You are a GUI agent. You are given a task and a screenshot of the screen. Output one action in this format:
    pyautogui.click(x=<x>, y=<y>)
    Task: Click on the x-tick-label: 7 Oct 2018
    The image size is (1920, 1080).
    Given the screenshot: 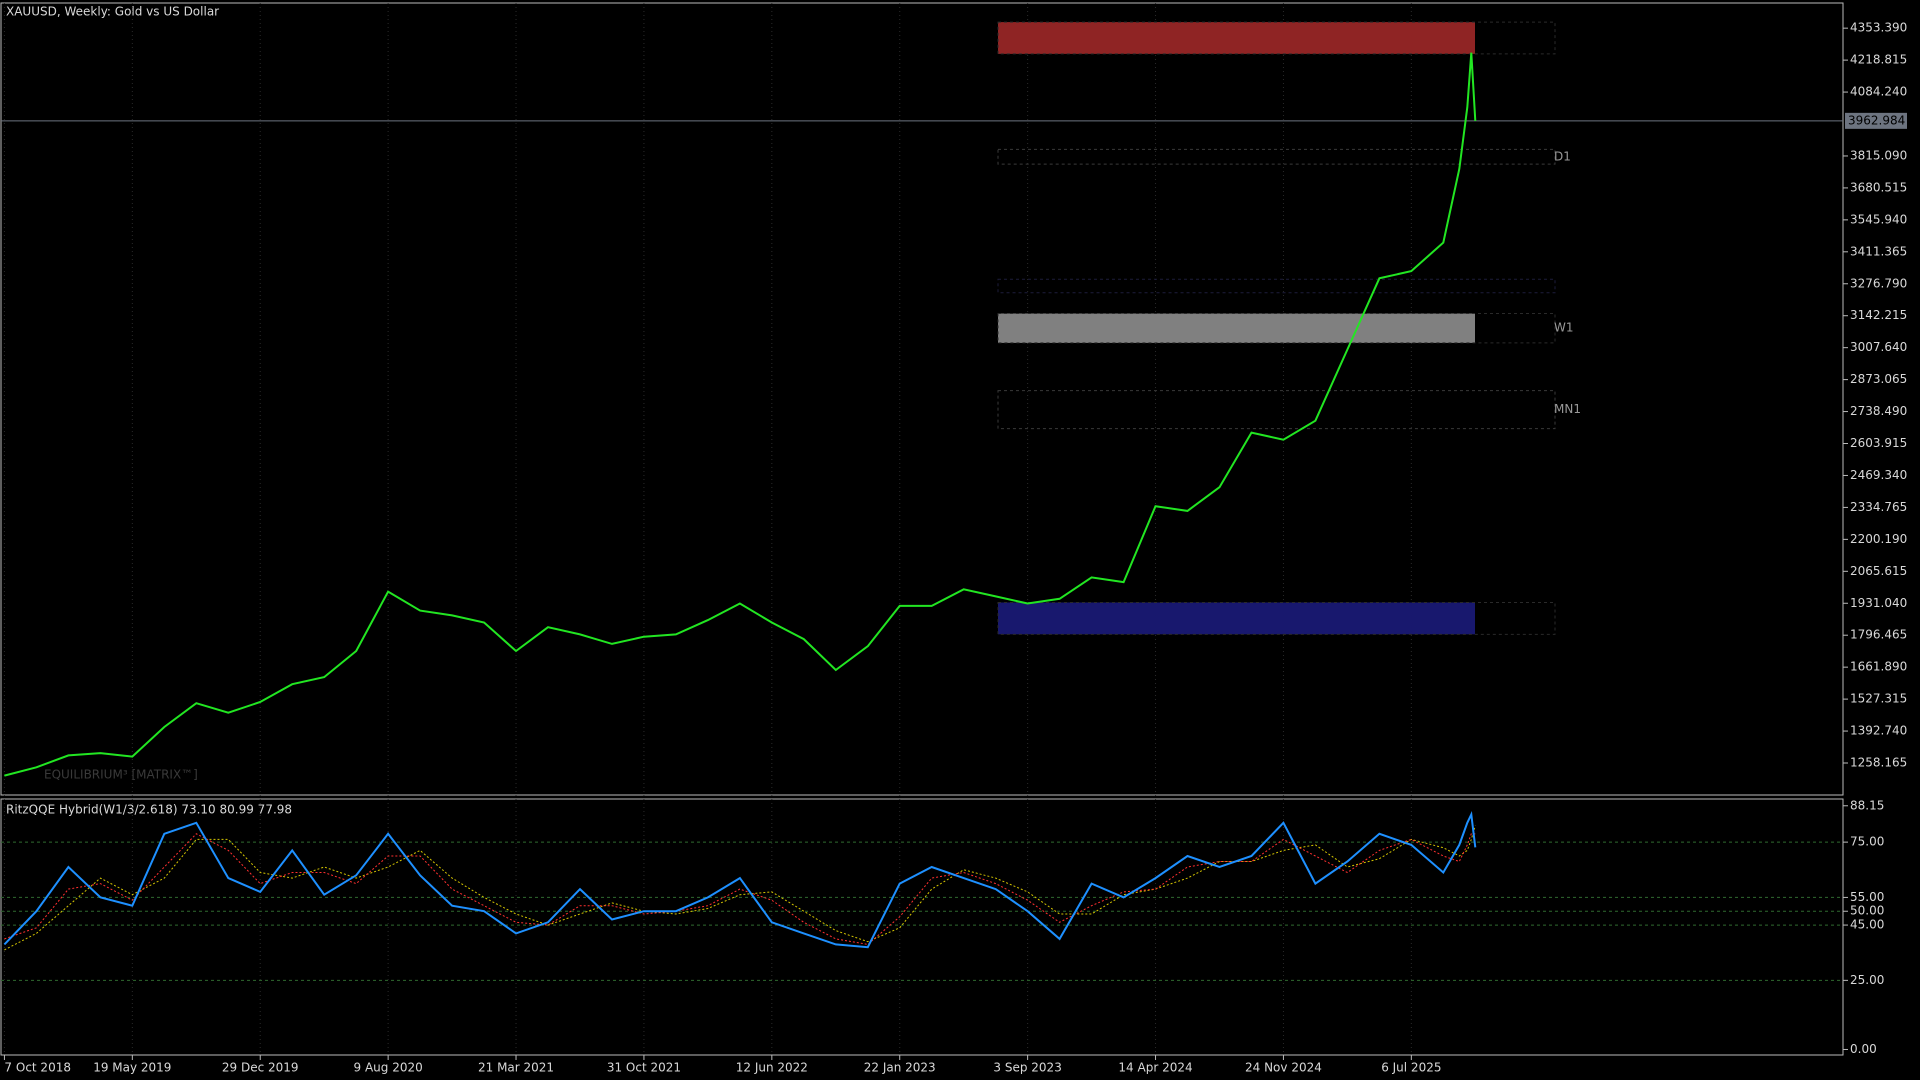 What is the action you would take?
    pyautogui.click(x=37, y=1068)
    